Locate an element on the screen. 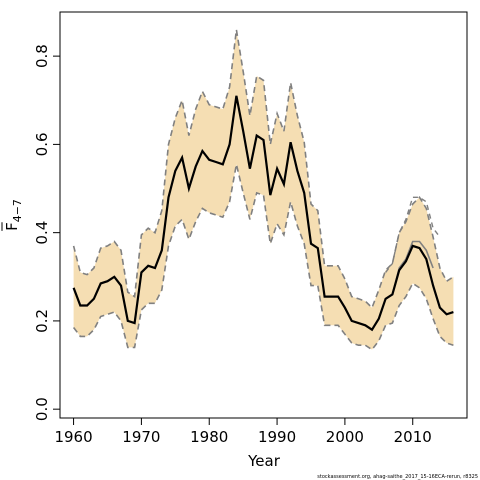 The width and height of the screenshot is (480, 480). y-axis-title-main: F is located at coordinates (12, 226).